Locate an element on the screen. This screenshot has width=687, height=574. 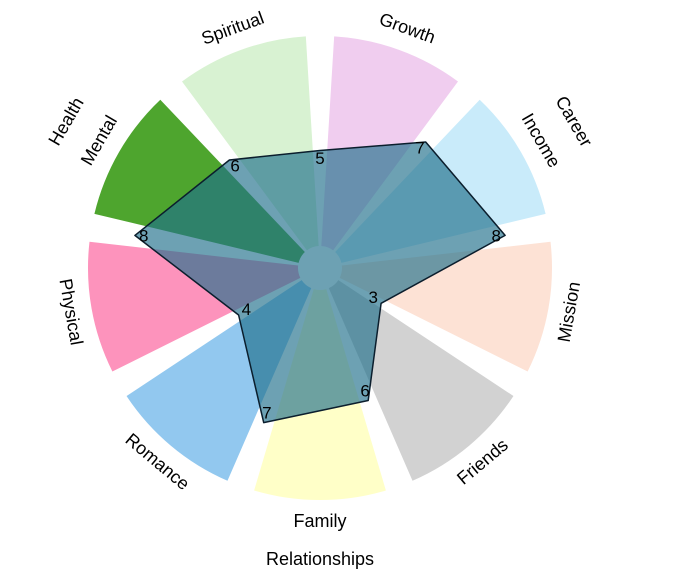
segment-label-family: Family is located at coordinates (320, 521).